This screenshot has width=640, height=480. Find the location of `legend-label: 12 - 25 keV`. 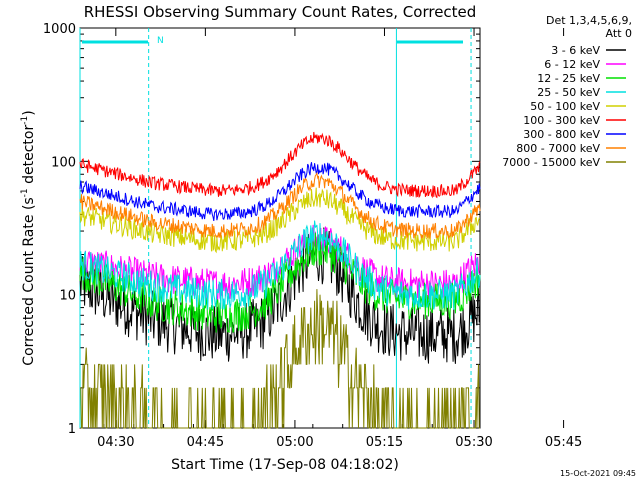

legend-label: 12 - 25 keV is located at coordinates (568, 78).